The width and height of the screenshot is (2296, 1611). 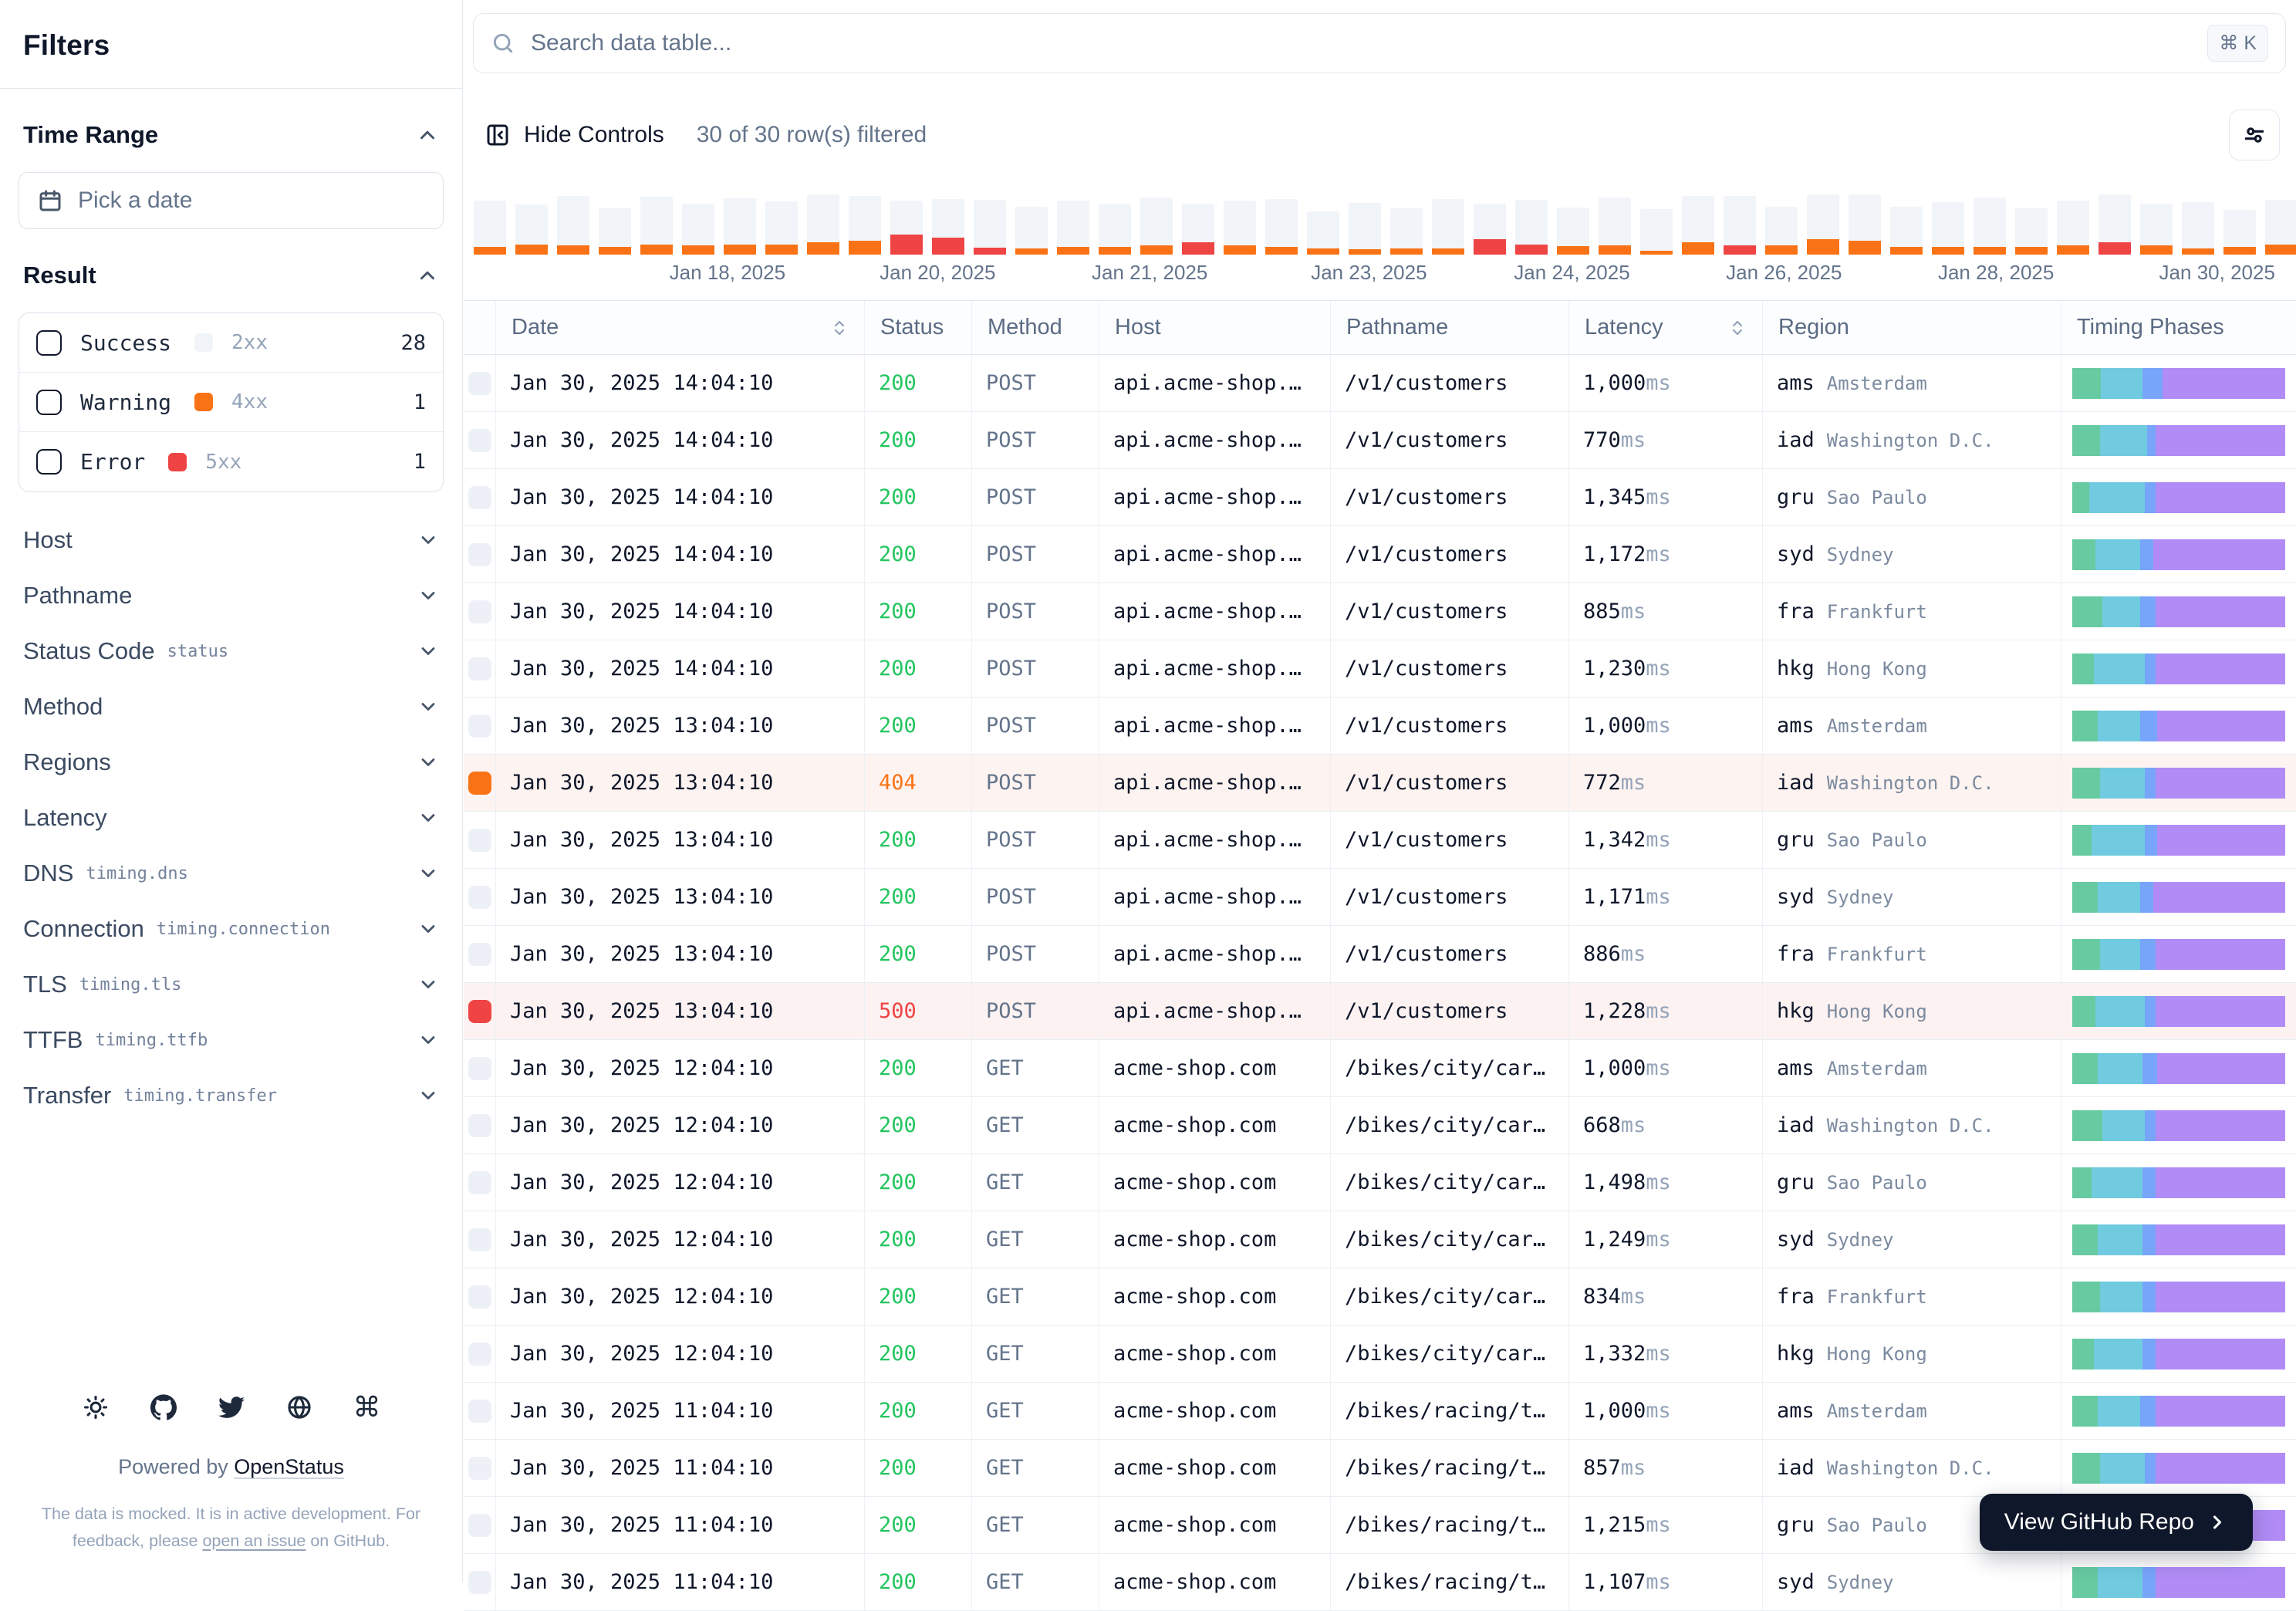 What do you see at coordinates (574, 135) in the screenshot?
I see `hide-controls-button: Hide Controls` at bounding box center [574, 135].